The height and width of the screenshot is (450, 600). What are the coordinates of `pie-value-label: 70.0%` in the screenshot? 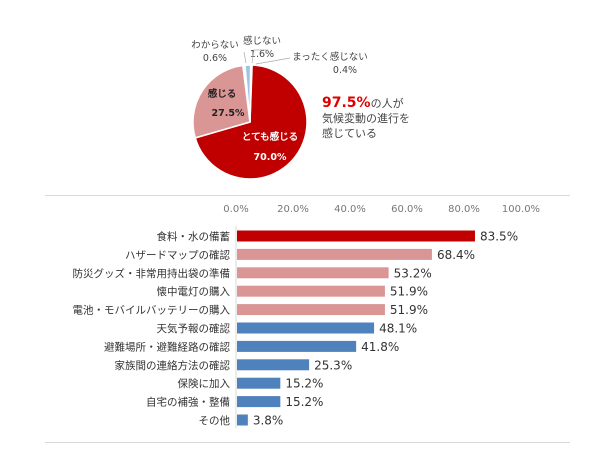 It's located at (270, 157).